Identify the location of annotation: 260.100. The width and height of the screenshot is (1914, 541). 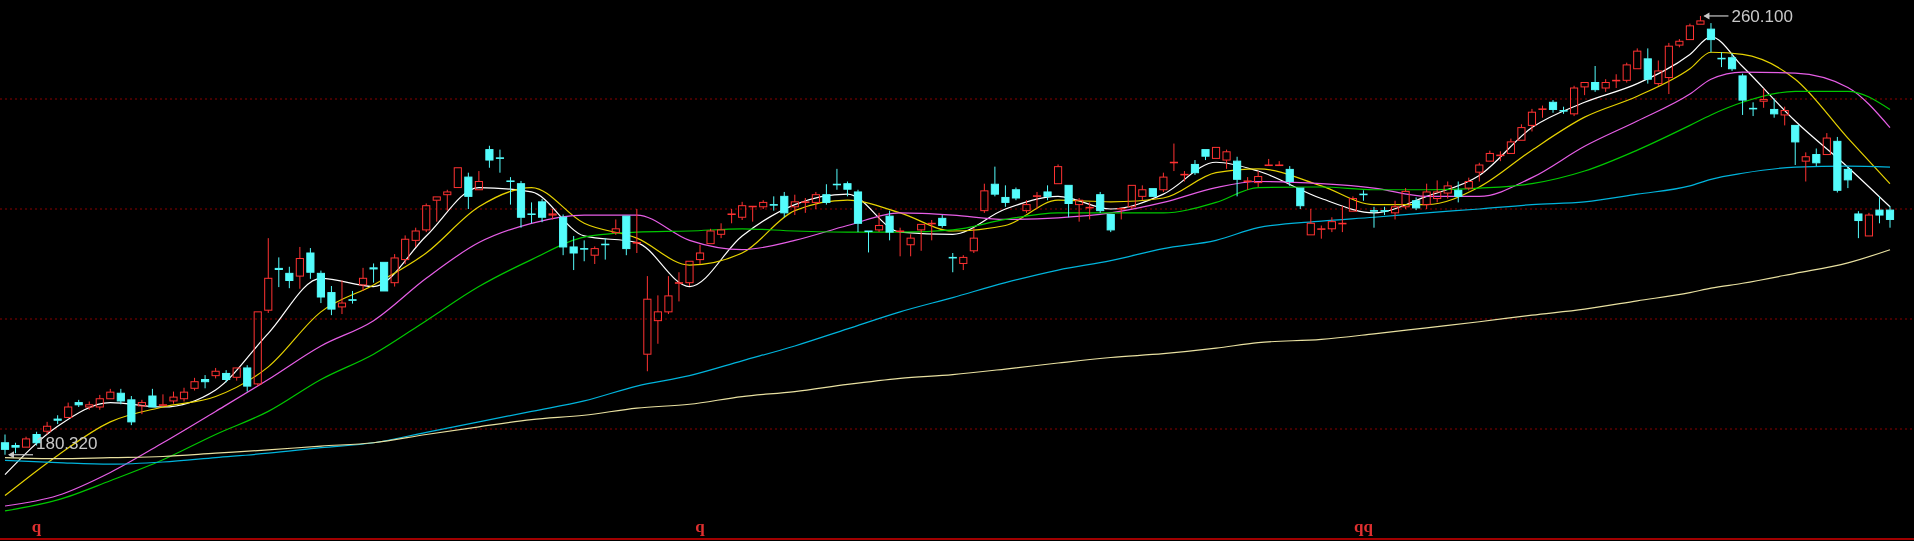
(1762, 16).